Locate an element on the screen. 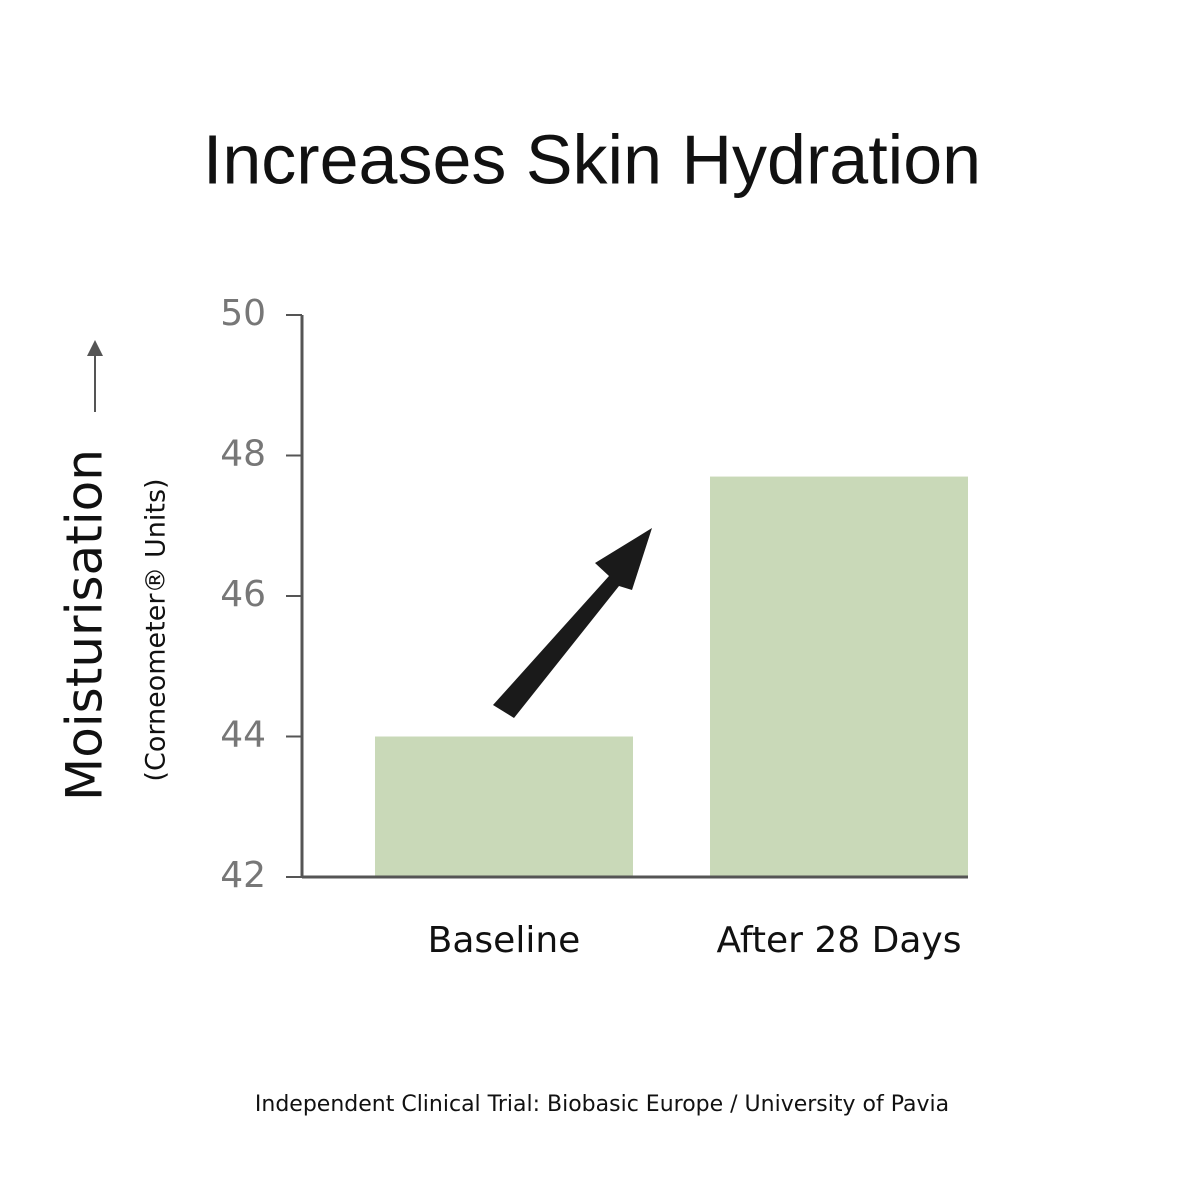  y-tick-label: 50 is located at coordinates (243, 313).